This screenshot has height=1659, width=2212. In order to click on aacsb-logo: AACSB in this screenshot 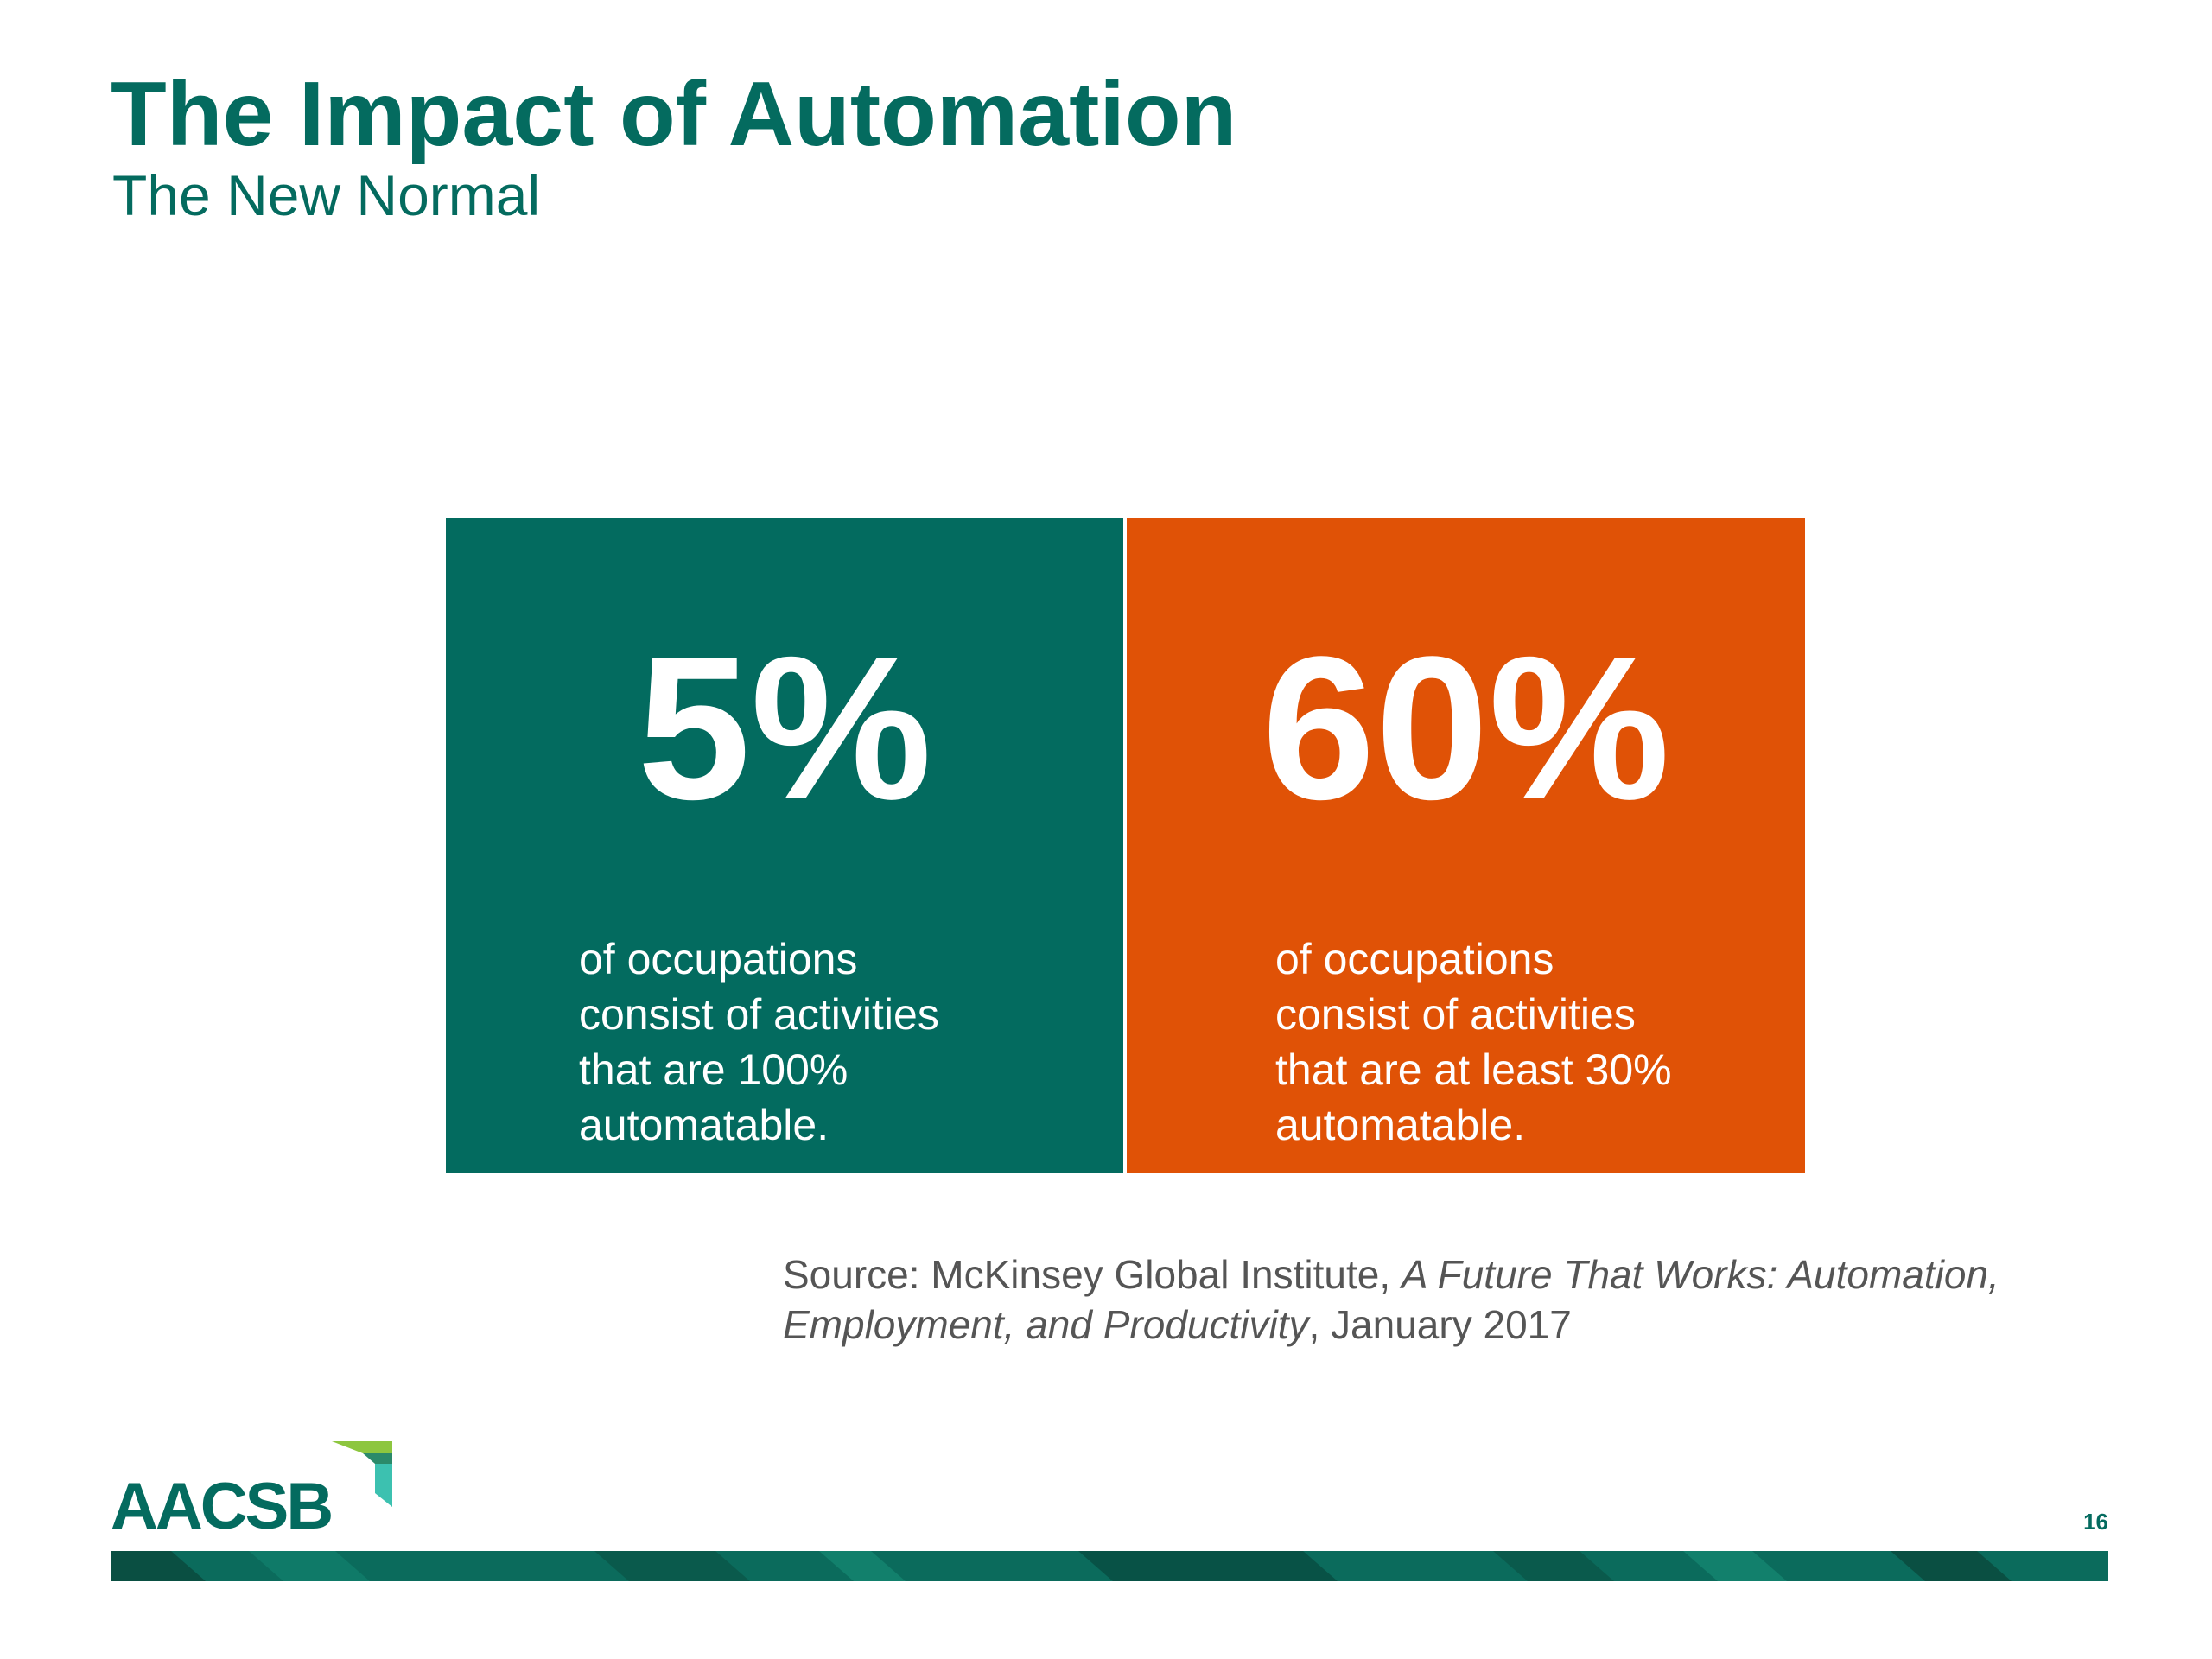, I will do `click(253, 1490)`.